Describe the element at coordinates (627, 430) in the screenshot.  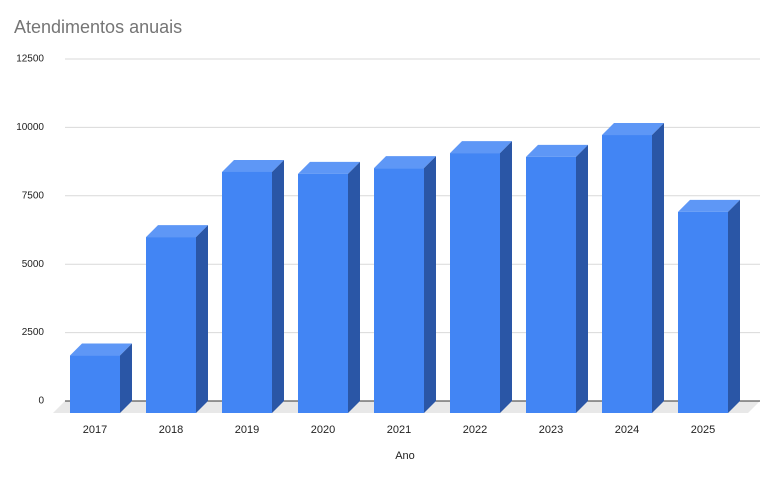
I see `x-tick-label: 2024` at that location.